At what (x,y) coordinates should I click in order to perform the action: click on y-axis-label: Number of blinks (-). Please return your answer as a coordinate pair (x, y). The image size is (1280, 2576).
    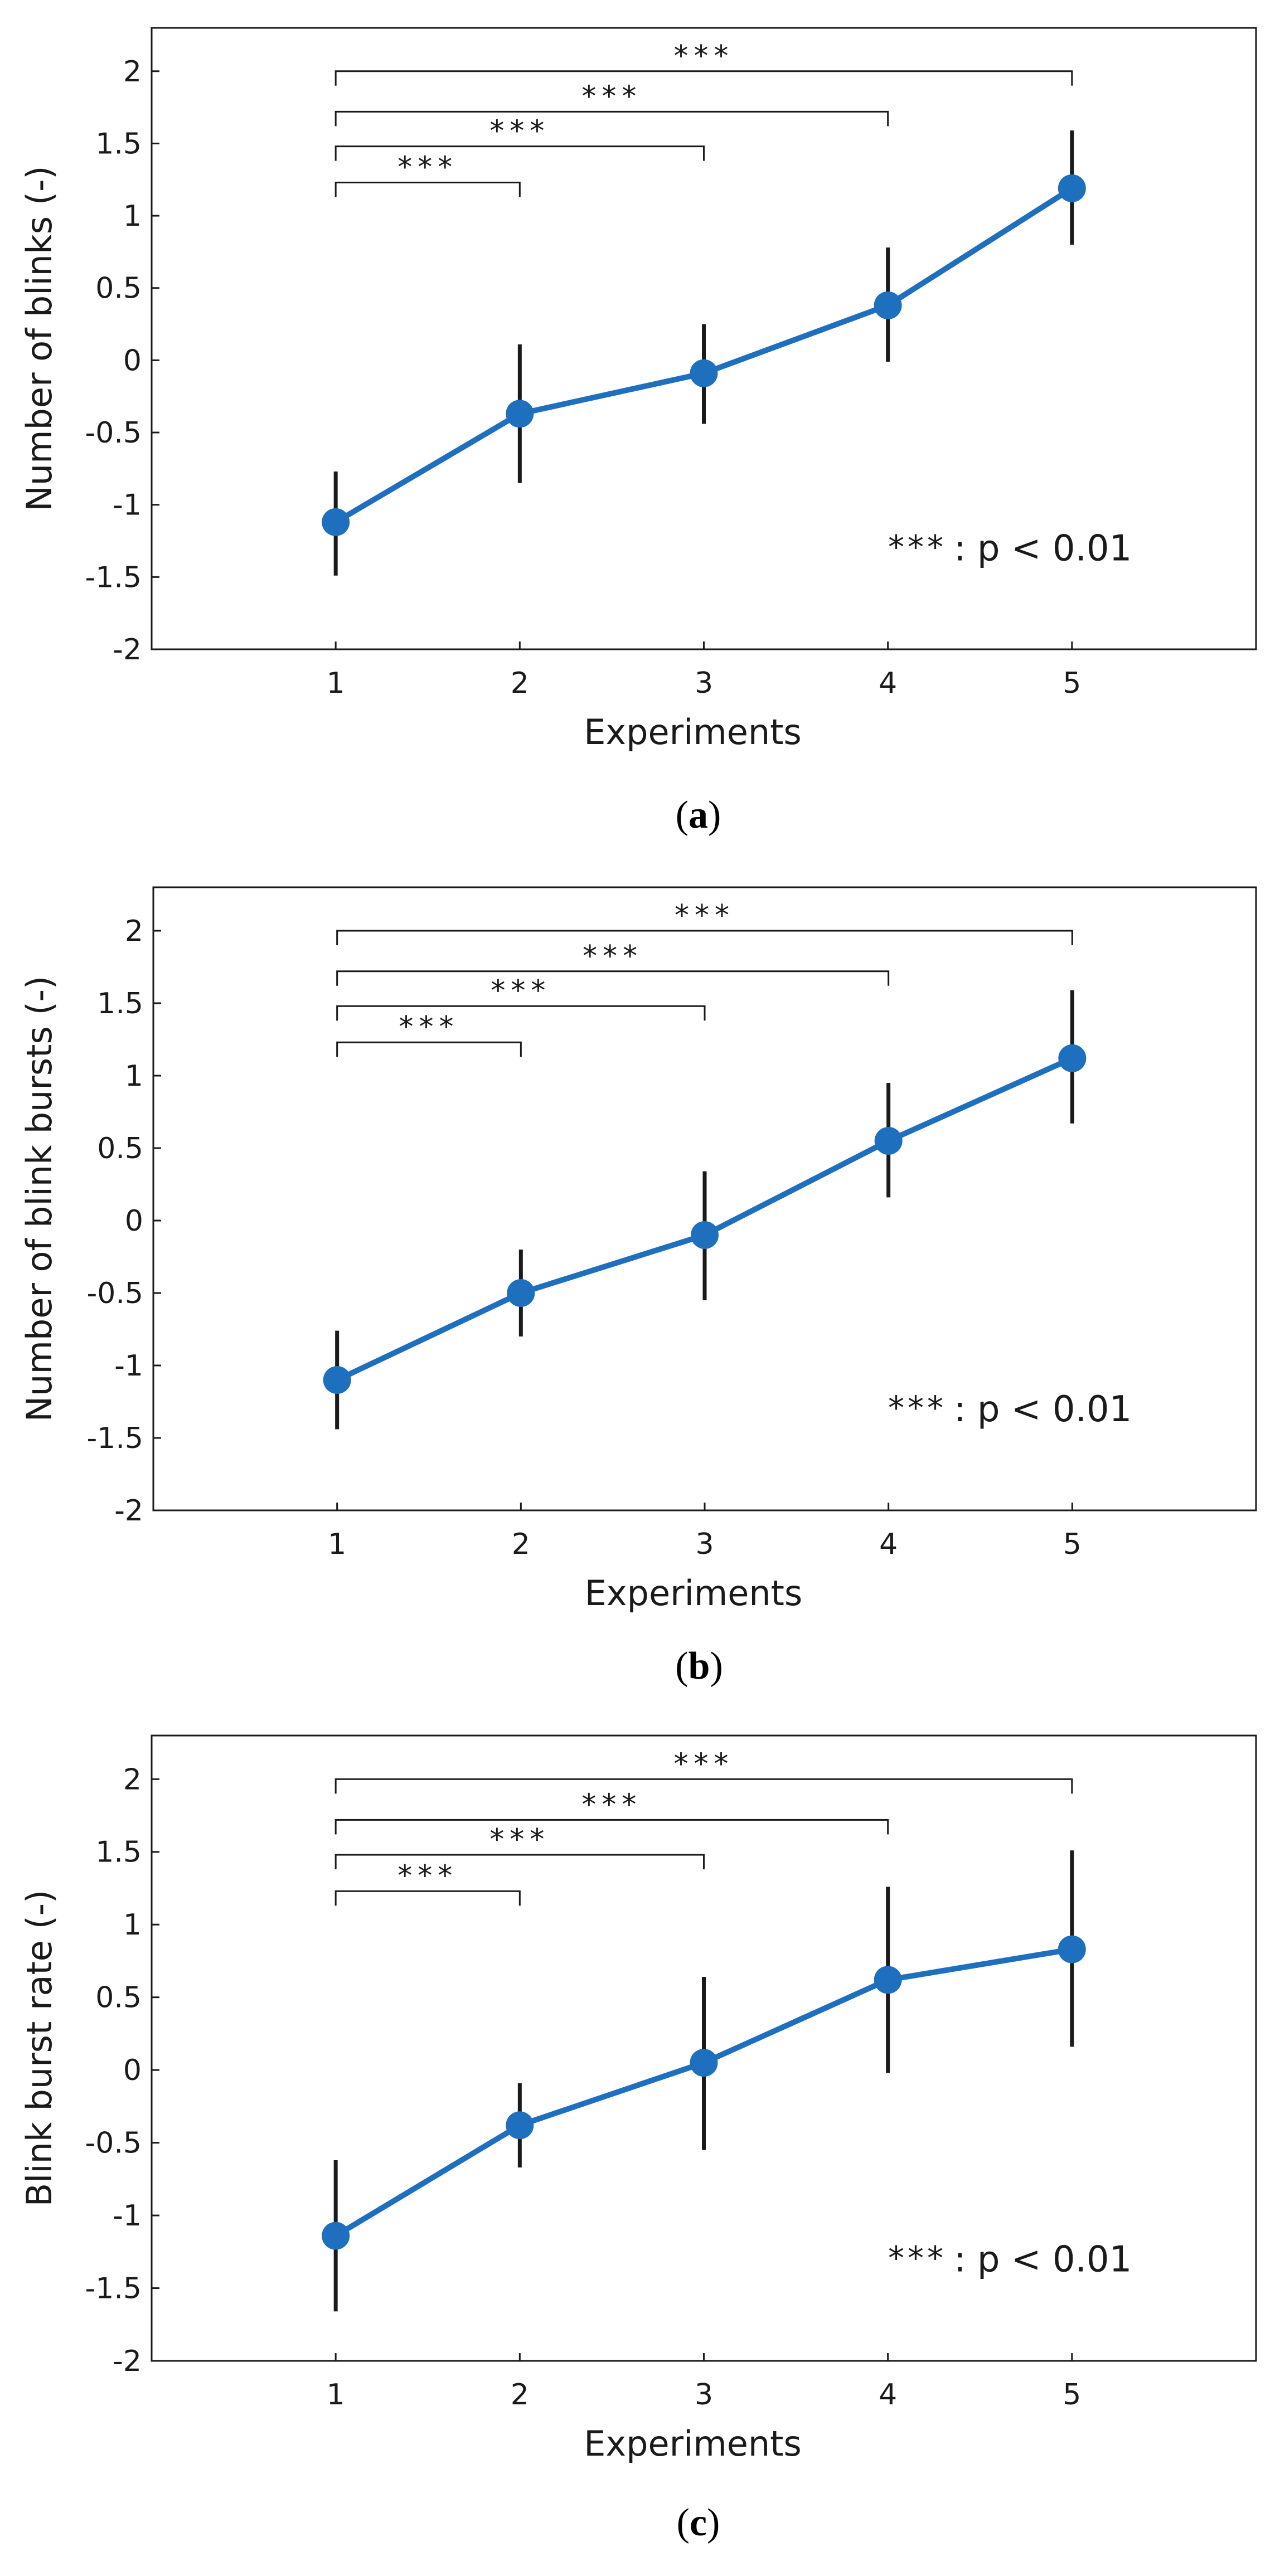
    Looking at the image, I should click on (39, 339).